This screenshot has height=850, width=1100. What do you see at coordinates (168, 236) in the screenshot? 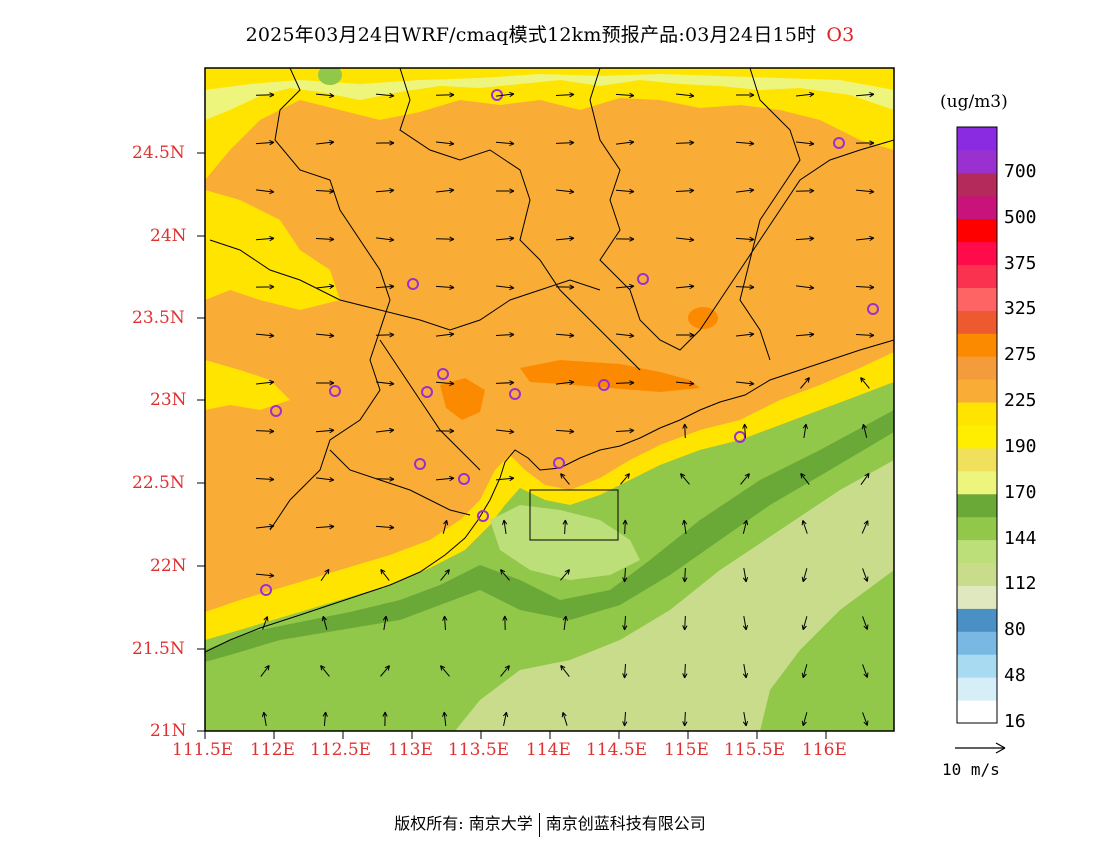
I see `y-tick-label: 24N` at bounding box center [168, 236].